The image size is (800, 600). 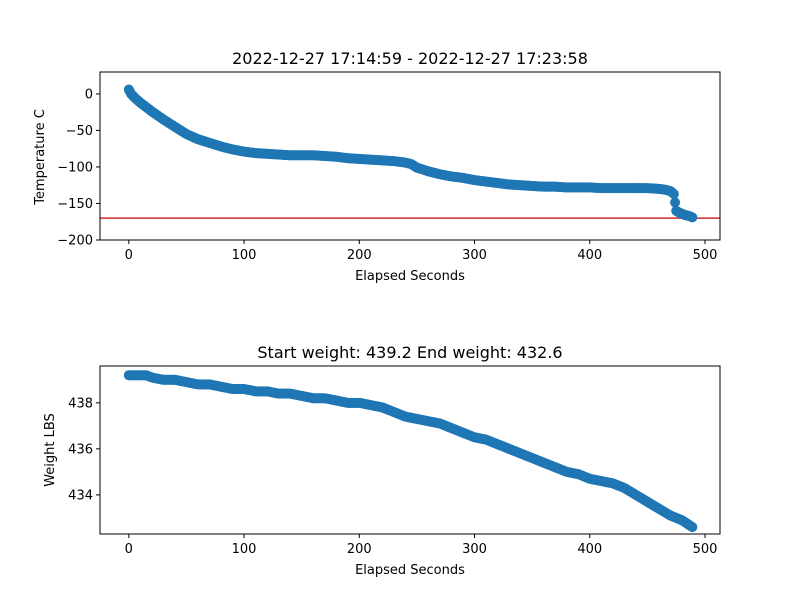 What do you see at coordinates (359, 255) in the screenshot?
I see `temperature-x-tick-label: 200` at bounding box center [359, 255].